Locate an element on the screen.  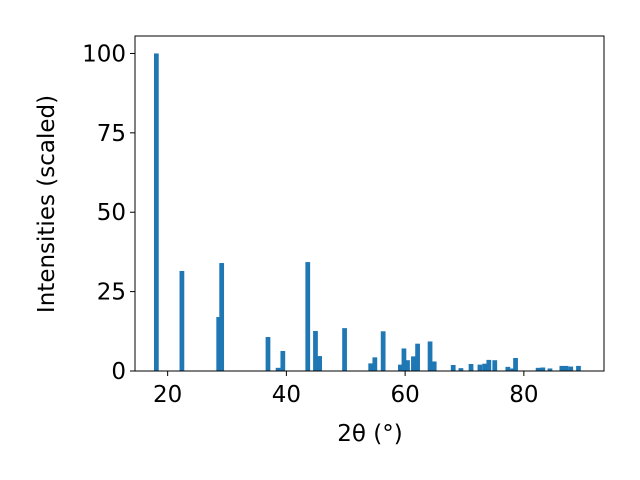
x-tick-label: 20 is located at coordinates (167, 395).